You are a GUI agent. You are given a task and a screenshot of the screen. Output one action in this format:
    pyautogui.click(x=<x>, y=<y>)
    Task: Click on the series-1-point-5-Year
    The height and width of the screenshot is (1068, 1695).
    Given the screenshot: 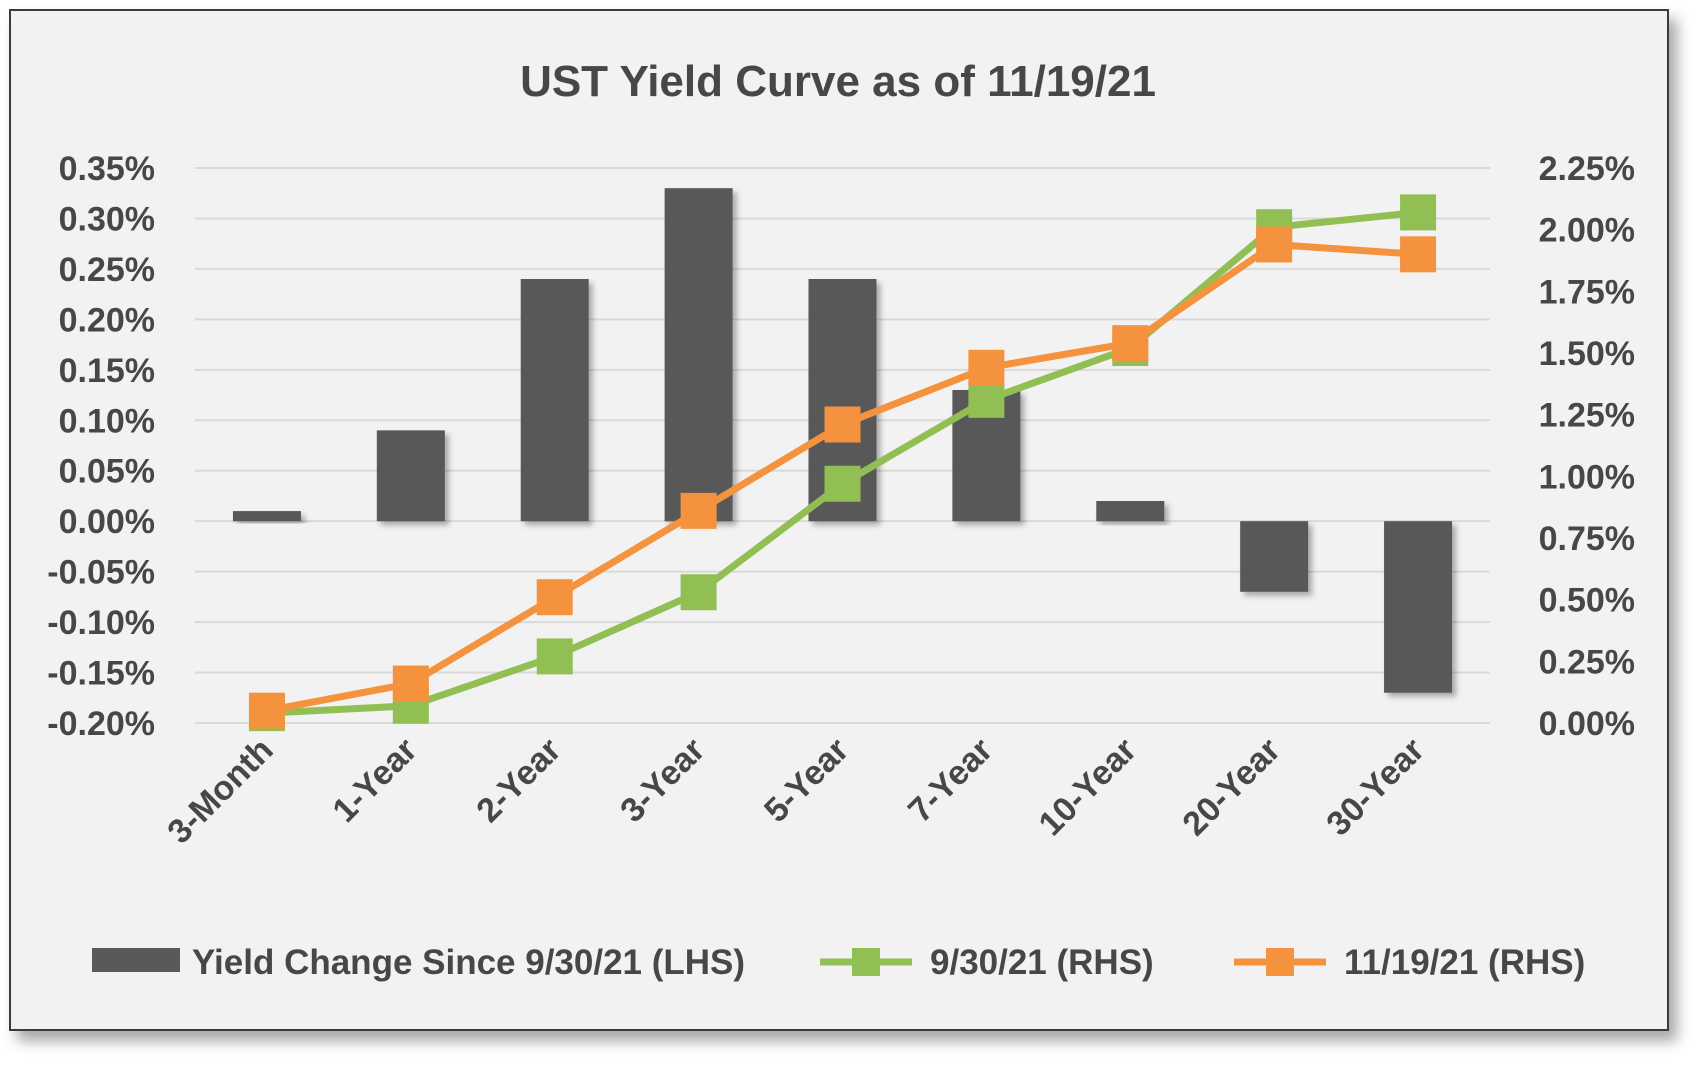 What is the action you would take?
    pyautogui.click(x=842, y=483)
    